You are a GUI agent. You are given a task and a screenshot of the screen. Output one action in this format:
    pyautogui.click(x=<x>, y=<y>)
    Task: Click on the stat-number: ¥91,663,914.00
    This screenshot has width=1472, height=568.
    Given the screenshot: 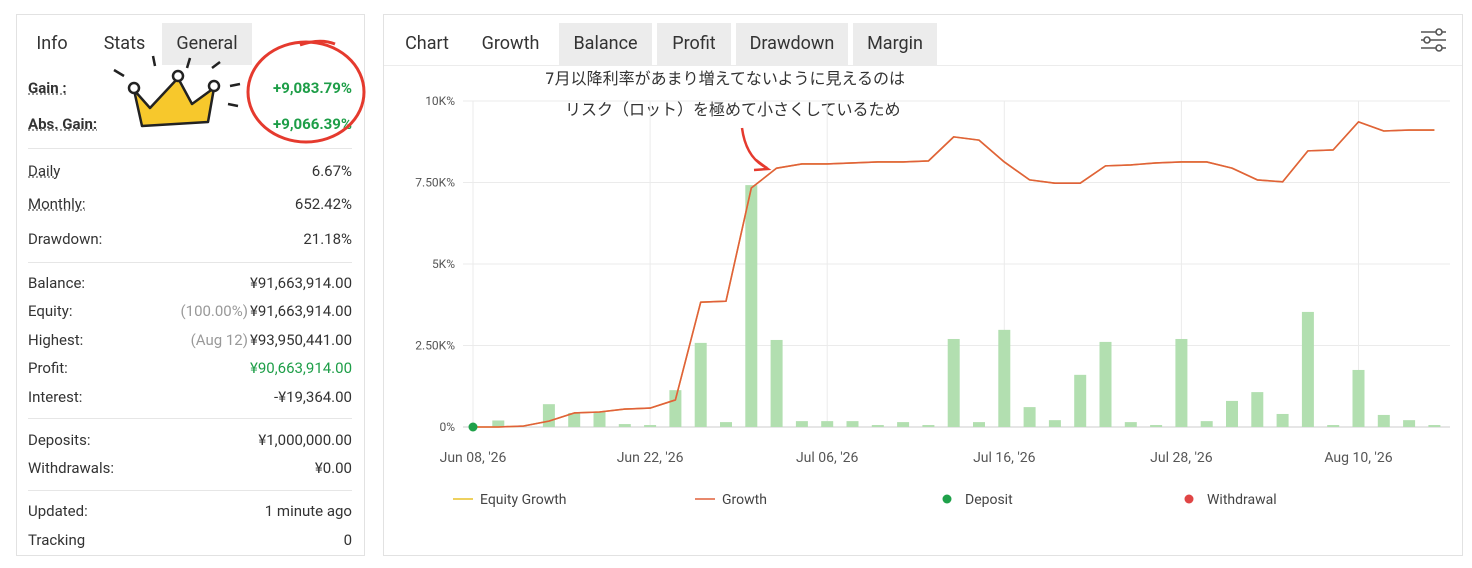 What is the action you would take?
    pyautogui.click(x=300, y=283)
    